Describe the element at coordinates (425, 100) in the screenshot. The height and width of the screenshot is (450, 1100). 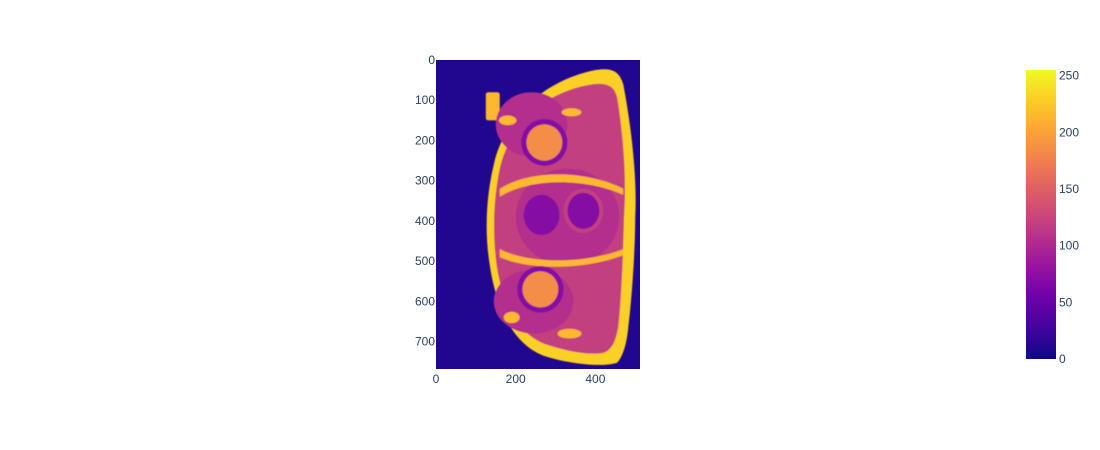
I see `y-tick-label: 100` at that location.